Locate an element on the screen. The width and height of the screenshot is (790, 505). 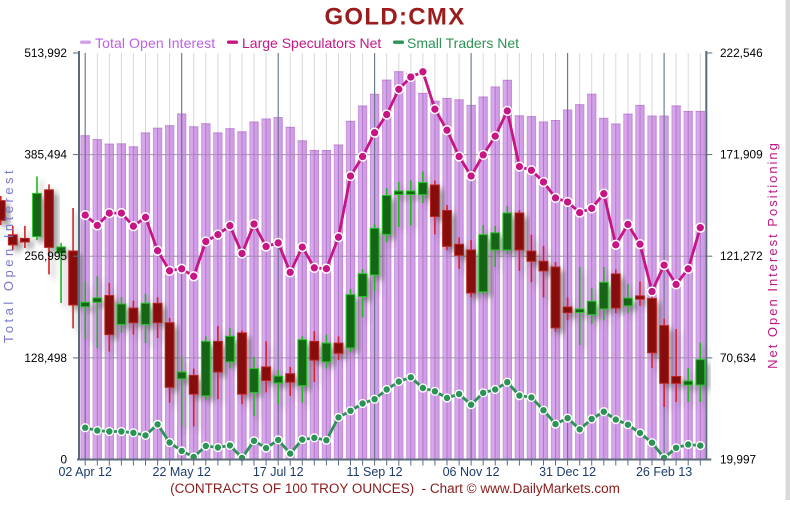
svg-text: 385,494 is located at coordinates (45, 155).